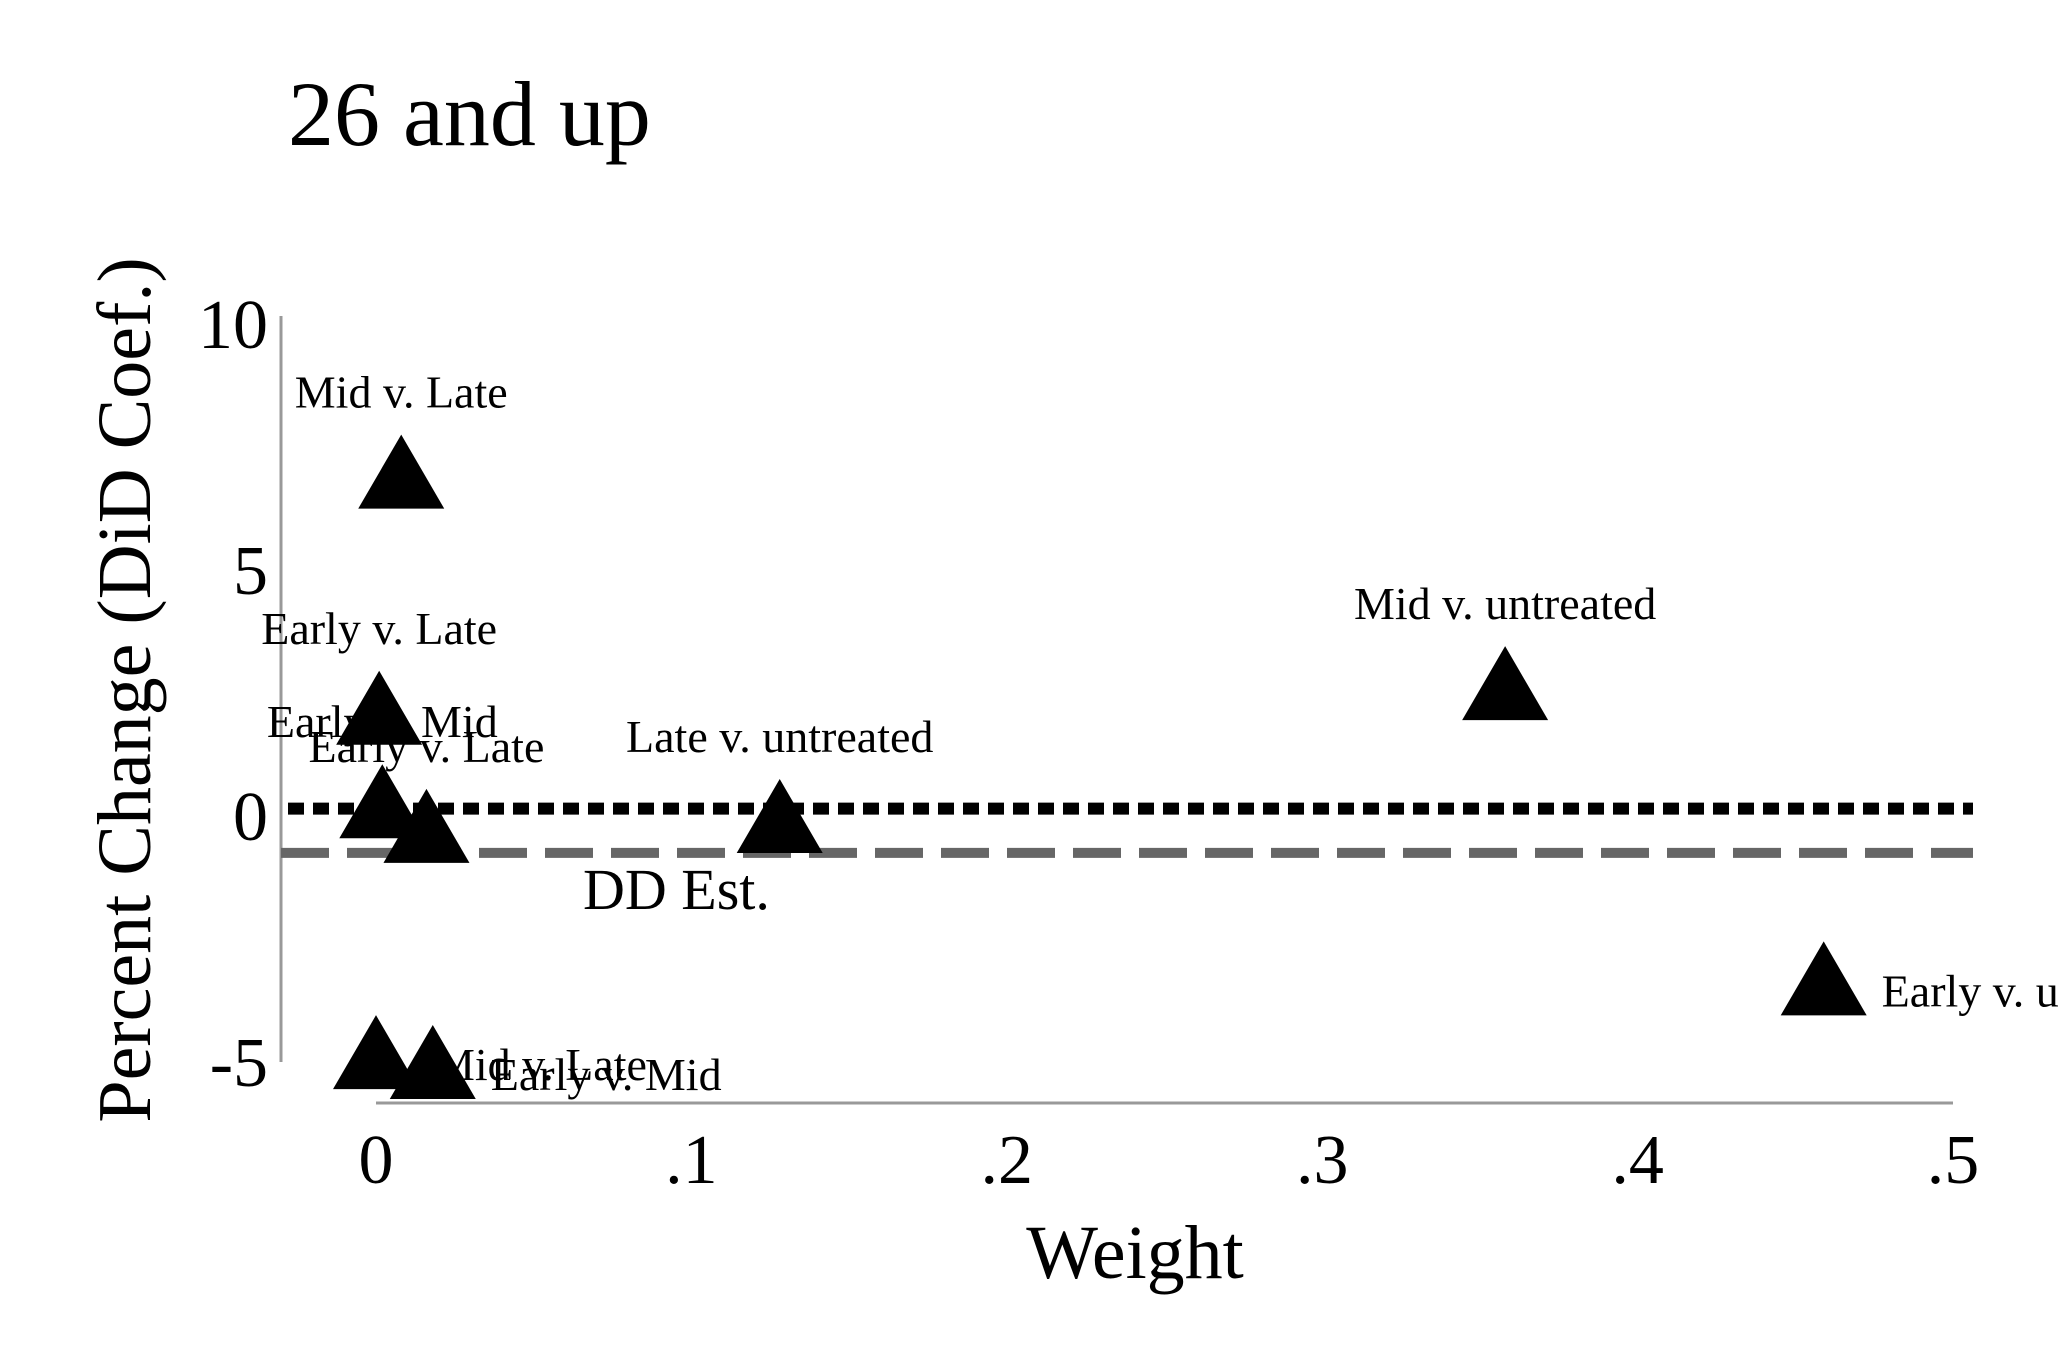  Describe the element at coordinates (469, 114) in the screenshot. I see `chart-title: 26 and up` at that location.